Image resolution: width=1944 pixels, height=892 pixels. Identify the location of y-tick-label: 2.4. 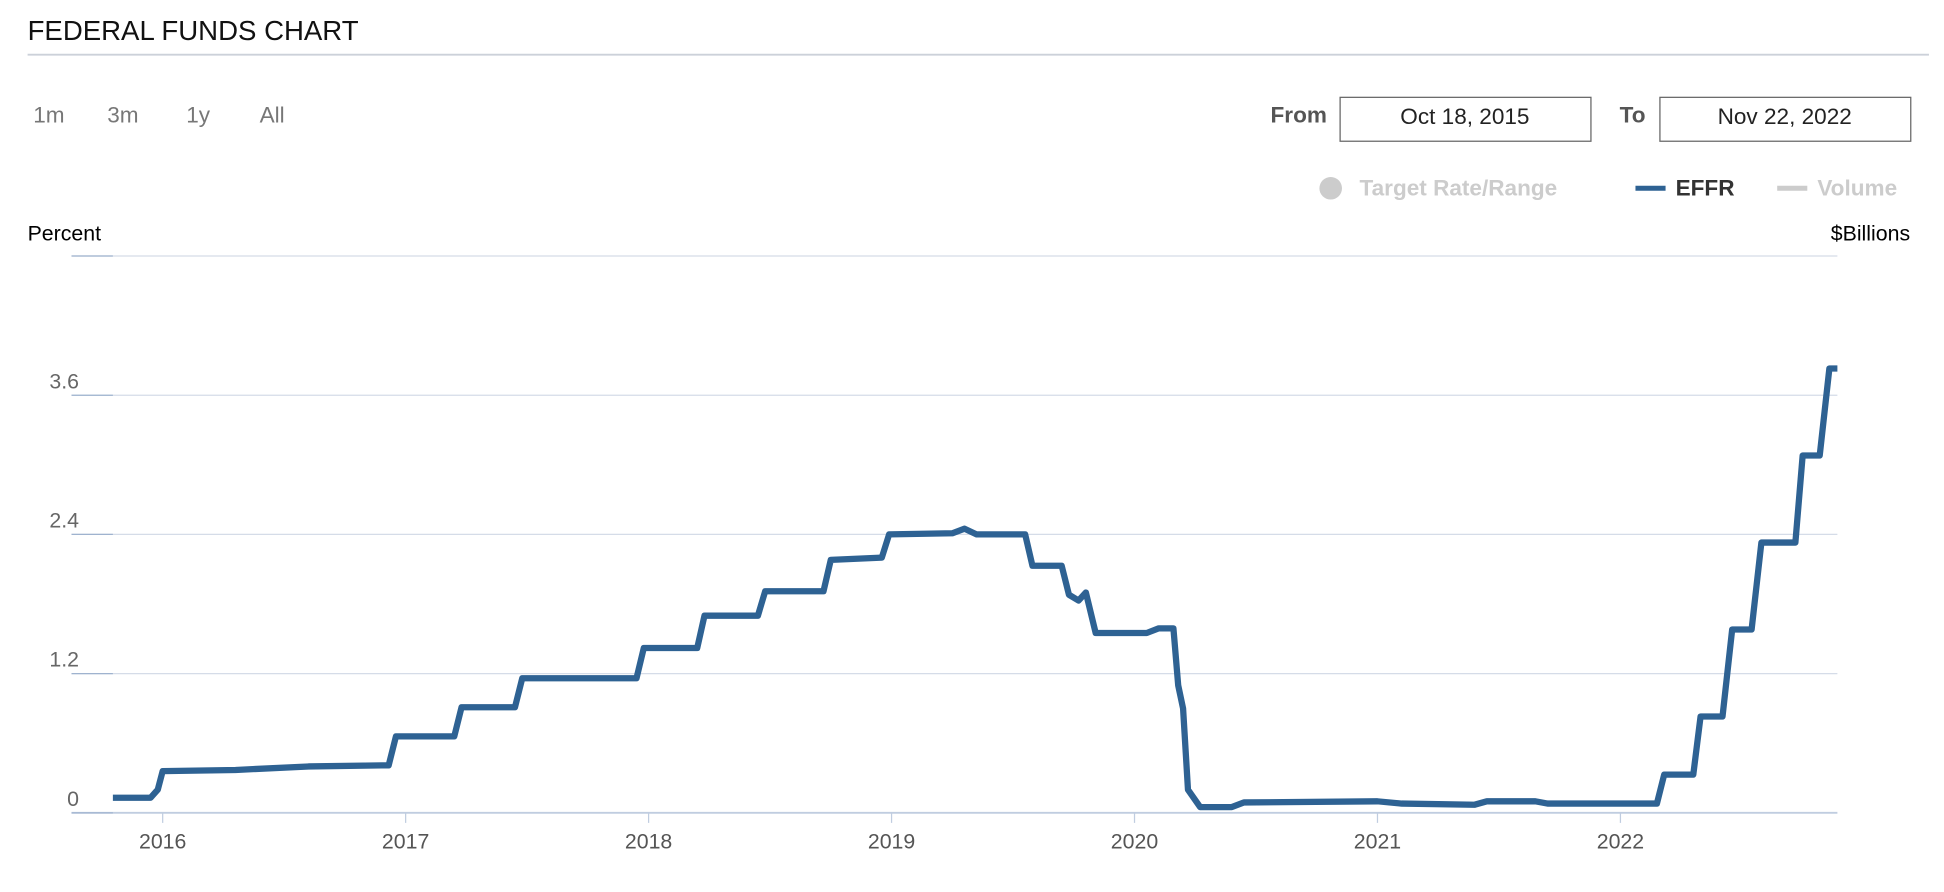
(64, 521).